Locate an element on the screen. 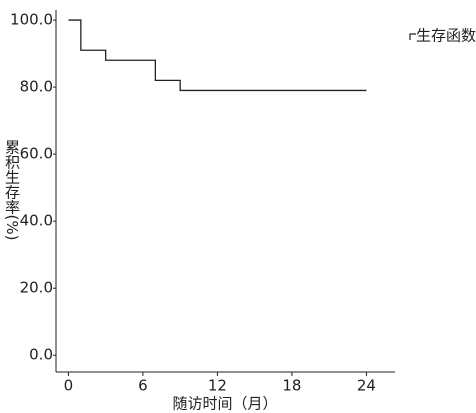 This screenshot has height=413, width=476. survival-line is located at coordinates (217, 55).